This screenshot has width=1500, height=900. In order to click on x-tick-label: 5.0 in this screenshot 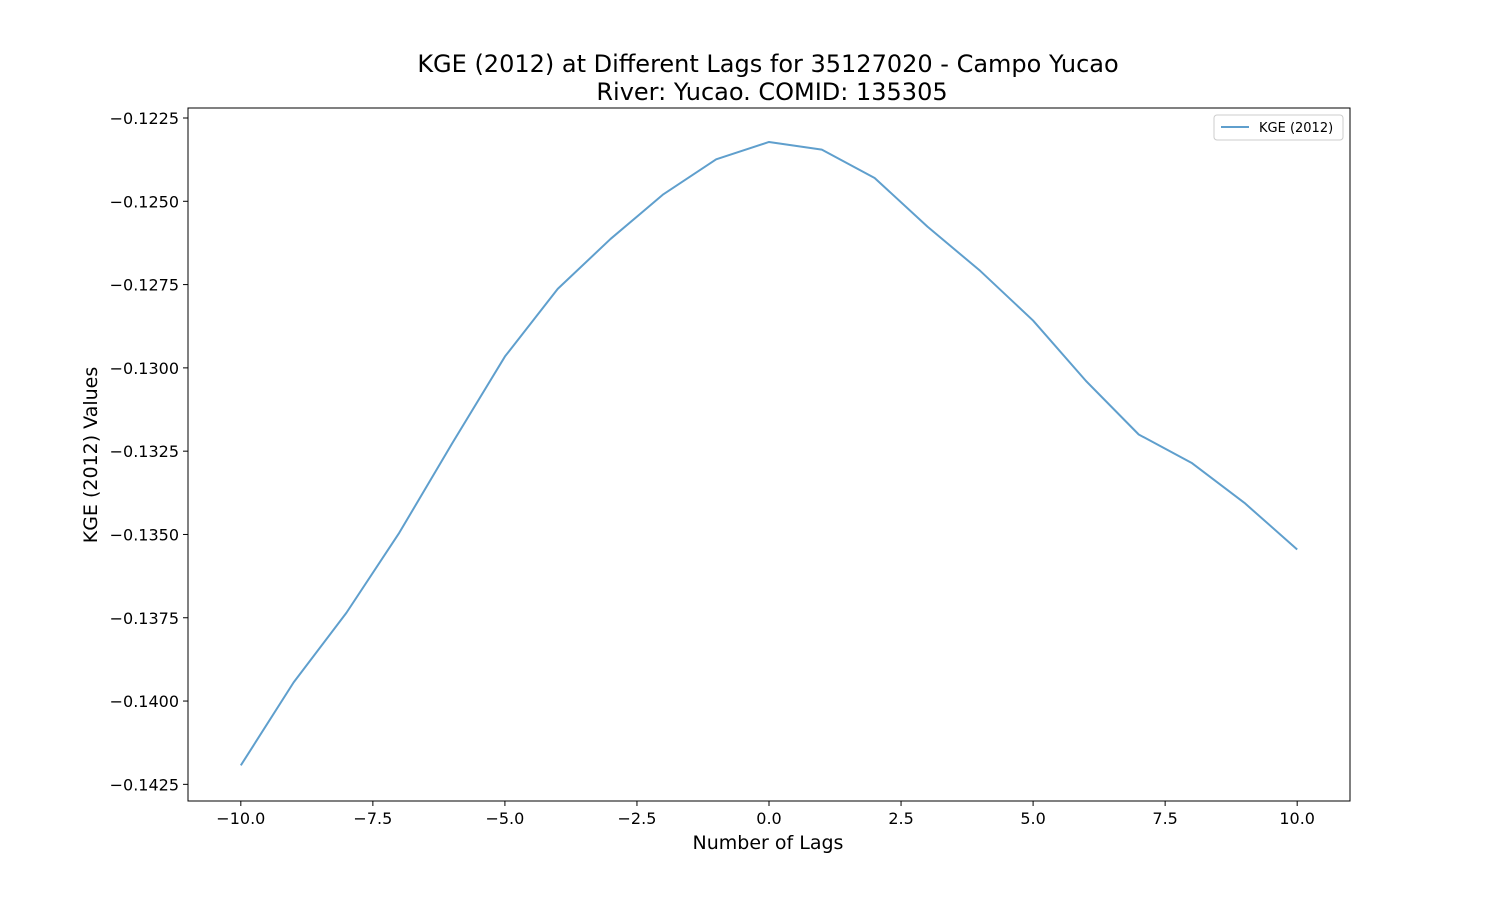, I will do `click(1032, 818)`.